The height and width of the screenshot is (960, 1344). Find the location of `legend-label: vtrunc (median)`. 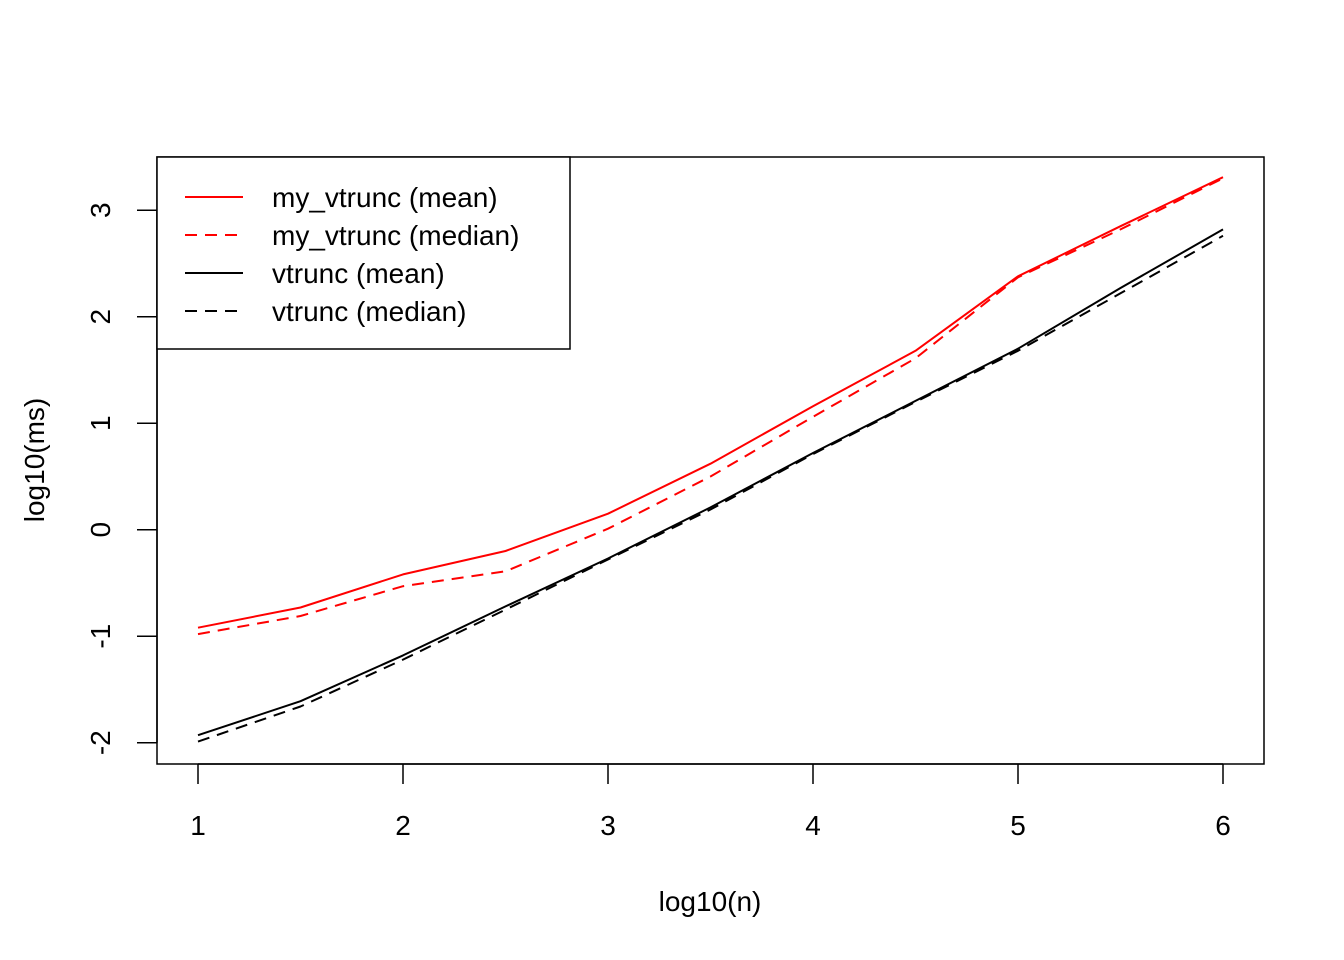

legend-label: vtrunc (median) is located at coordinates (369, 311).